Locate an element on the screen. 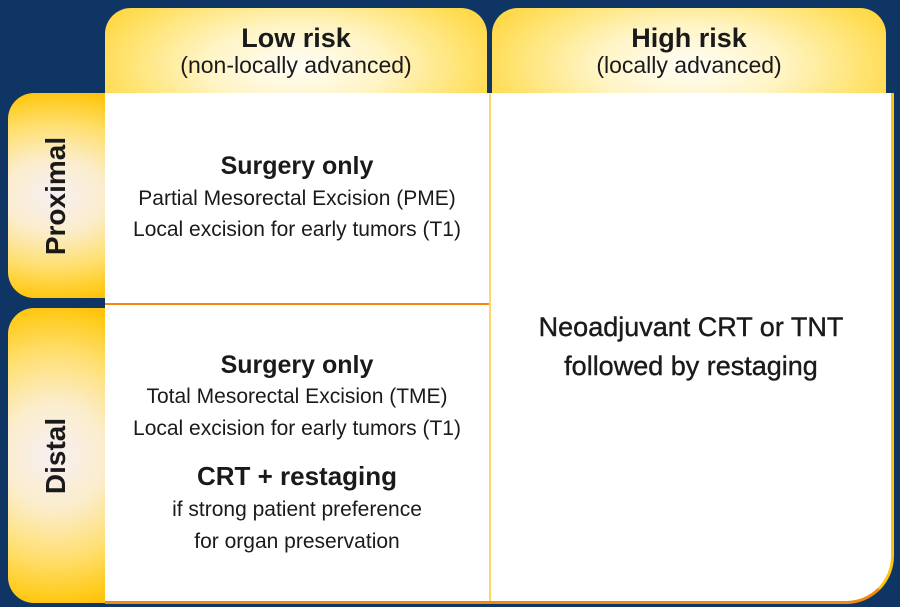 The width and height of the screenshot is (900, 607). low-risk-subtitle: (non-locally advanced) is located at coordinates (296, 64).